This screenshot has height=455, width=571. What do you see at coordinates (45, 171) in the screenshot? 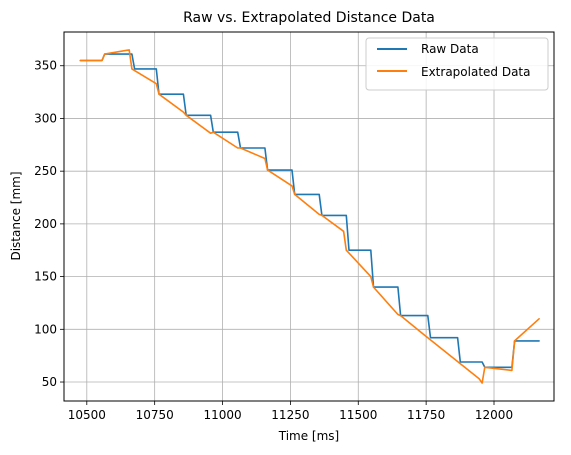
I see `y-tick-label: 250` at bounding box center [45, 171].